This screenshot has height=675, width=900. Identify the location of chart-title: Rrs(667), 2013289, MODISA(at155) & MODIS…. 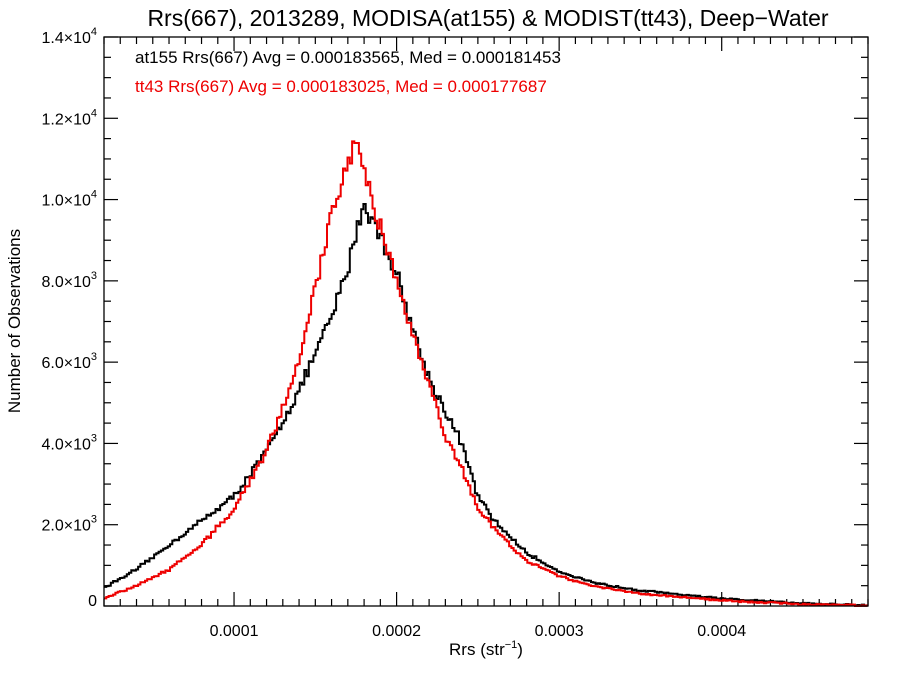
(487, 18).